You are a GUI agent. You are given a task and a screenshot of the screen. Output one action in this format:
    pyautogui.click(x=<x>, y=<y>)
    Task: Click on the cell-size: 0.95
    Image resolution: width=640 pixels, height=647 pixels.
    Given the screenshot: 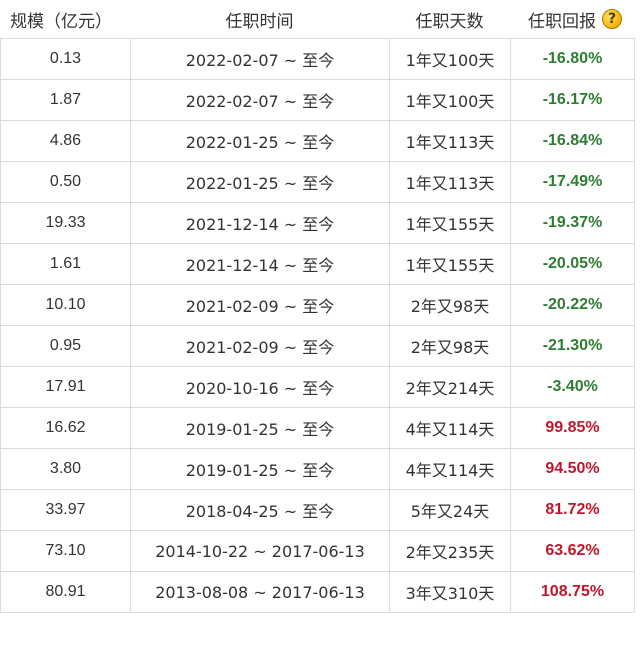 What is the action you would take?
    pyautogui.click(x=65, y=346)
    